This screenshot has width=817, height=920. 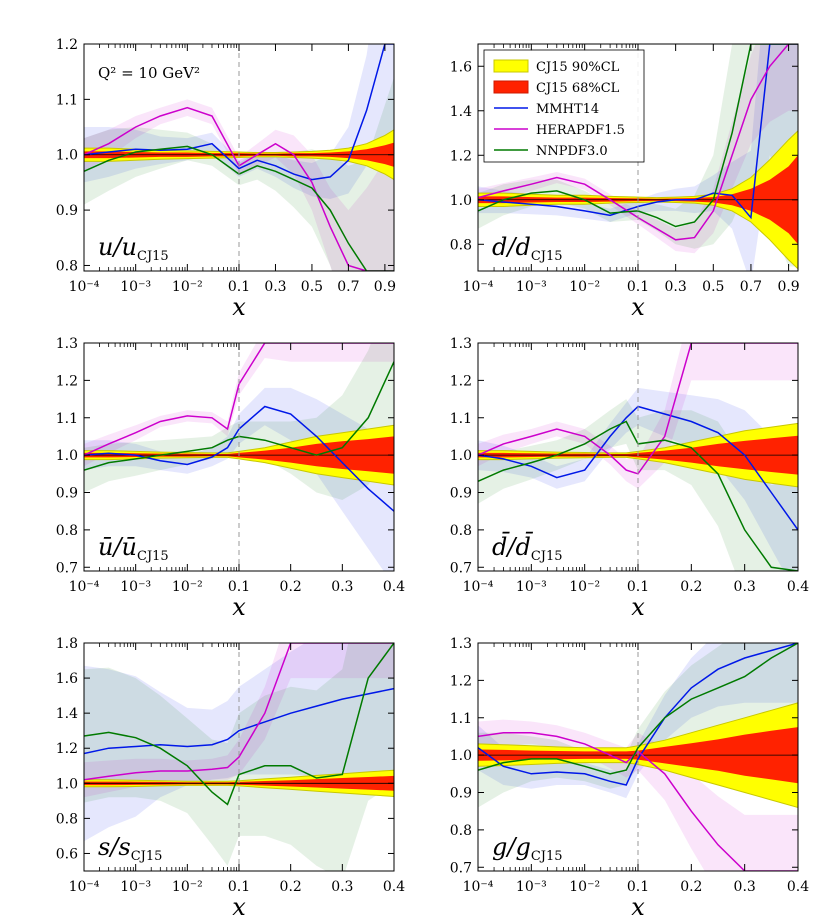 What do you see at coordinates (239, 479) in the screenshot?
I see `band-mmht14` at bounding box center [239, 479].